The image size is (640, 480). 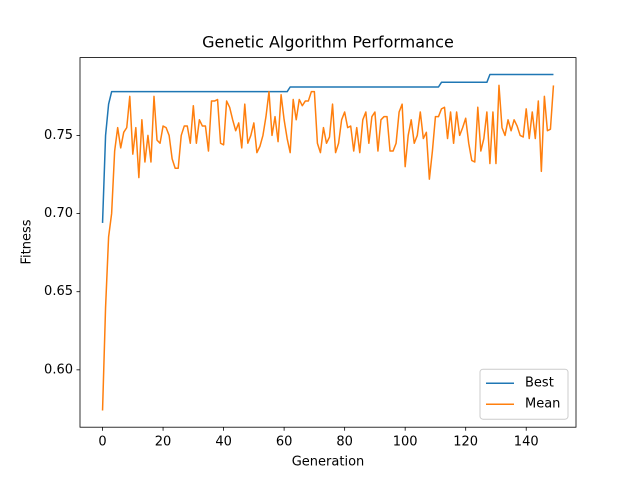 I want to click on x-tick-label: 0, so click(x=102, y=442).